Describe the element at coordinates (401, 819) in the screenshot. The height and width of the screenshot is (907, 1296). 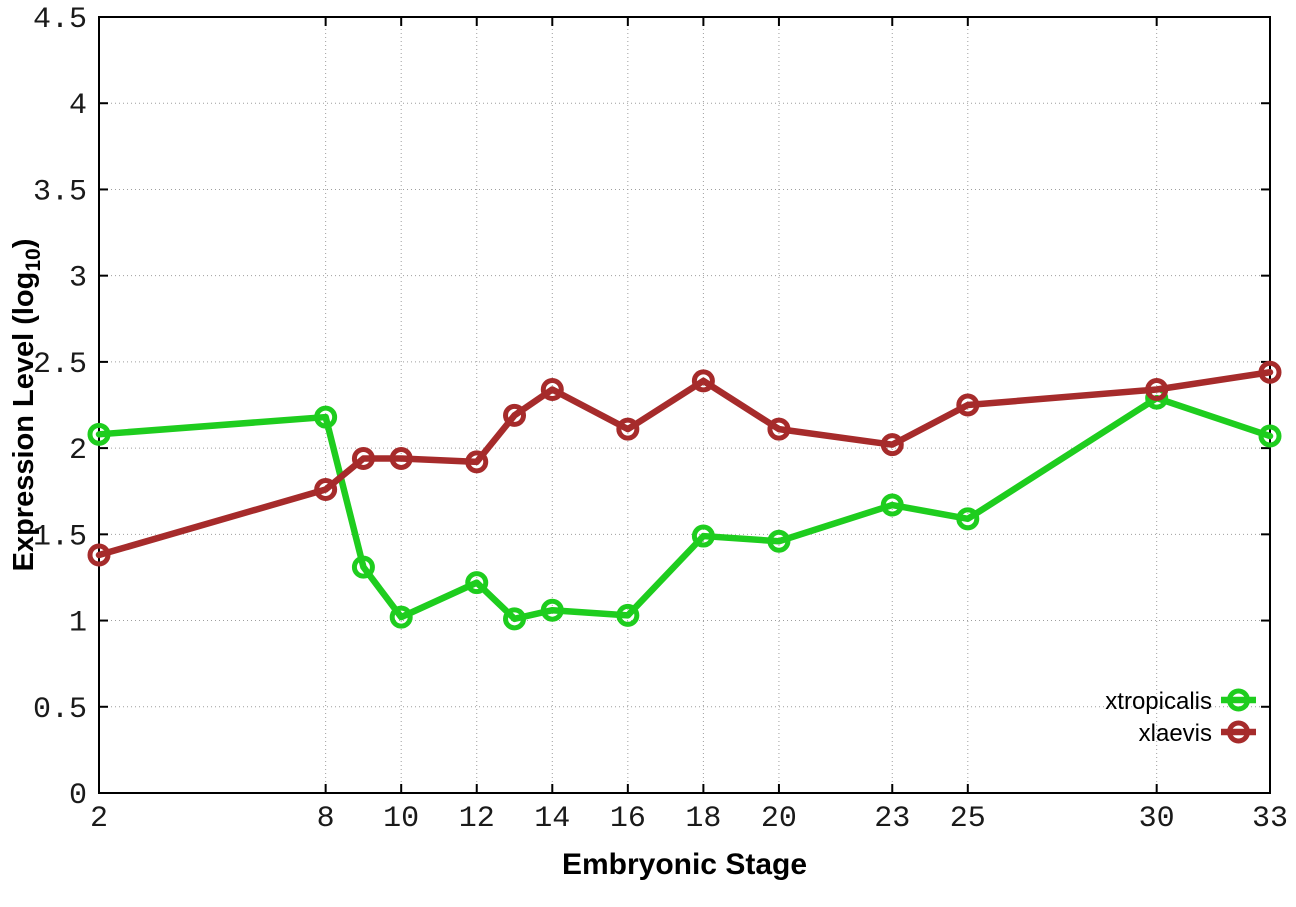
I see `x-tick-label: 10` at that location.